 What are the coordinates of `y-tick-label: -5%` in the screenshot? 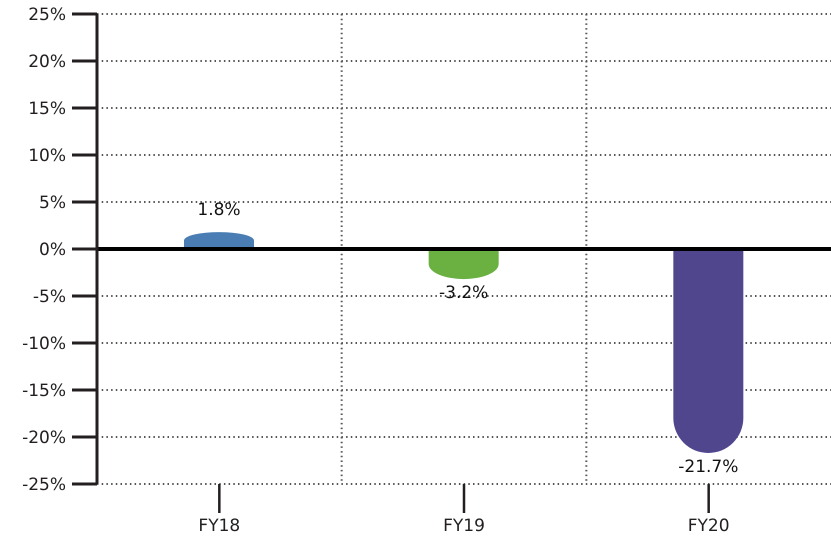 It's located at (49, 297).